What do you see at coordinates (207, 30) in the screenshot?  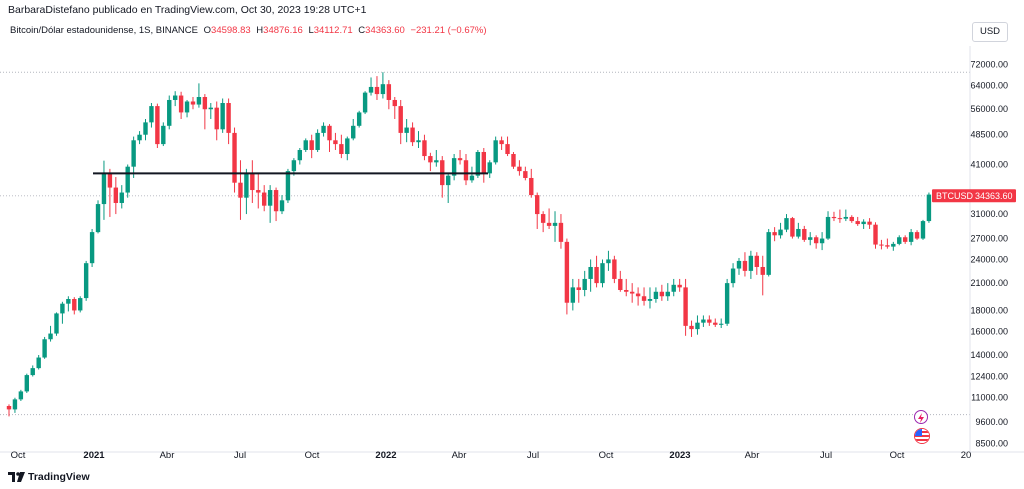 I see `open-label: O` at bounding box center [207, 30].